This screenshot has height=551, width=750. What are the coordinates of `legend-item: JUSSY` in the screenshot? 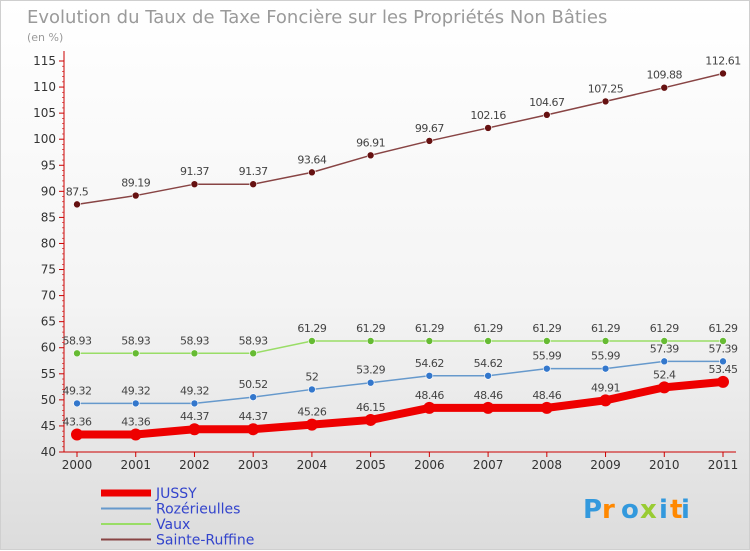 It's located at (149, 494).